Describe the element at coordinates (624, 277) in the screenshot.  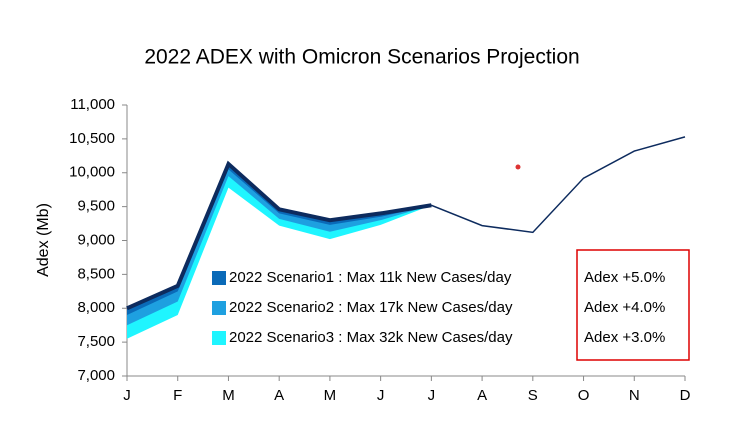
I see `legend-note: Adex +5.0%` at that location.